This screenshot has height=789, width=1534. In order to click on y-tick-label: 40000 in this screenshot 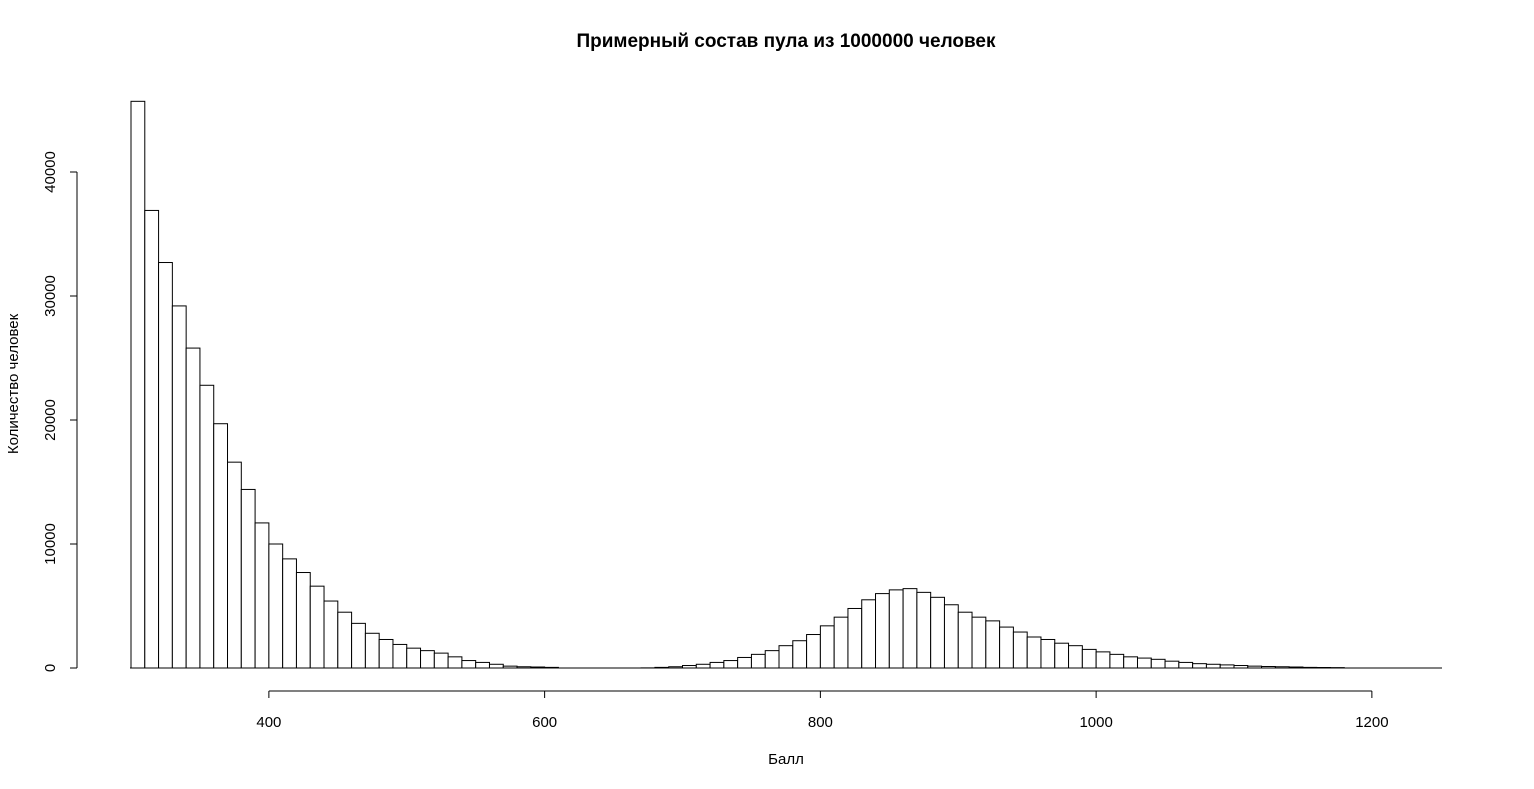, I will do `click(50, 172)`.